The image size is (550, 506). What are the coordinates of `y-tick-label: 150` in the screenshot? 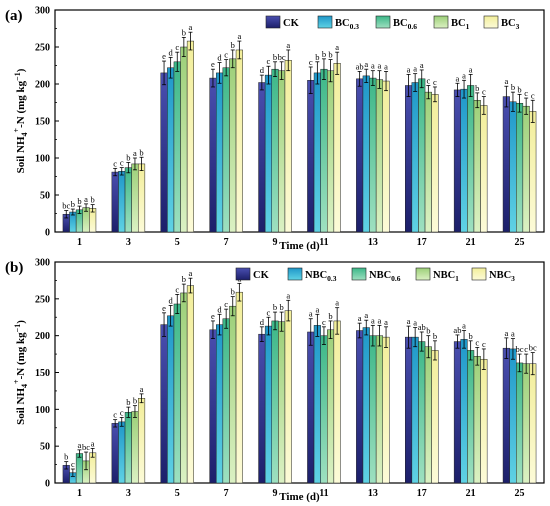 It's located at (42, 122).